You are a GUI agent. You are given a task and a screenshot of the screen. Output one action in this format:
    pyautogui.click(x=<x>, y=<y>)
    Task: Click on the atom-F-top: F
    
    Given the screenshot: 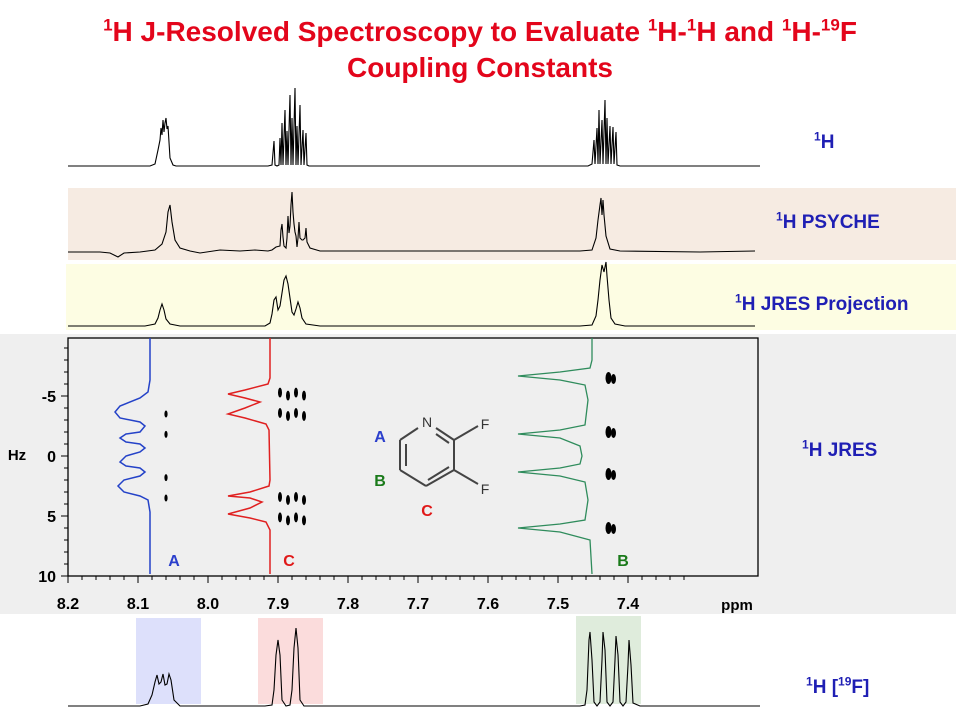 What is the action you would take?
    pyautogui.click(x=485, y=424)
    